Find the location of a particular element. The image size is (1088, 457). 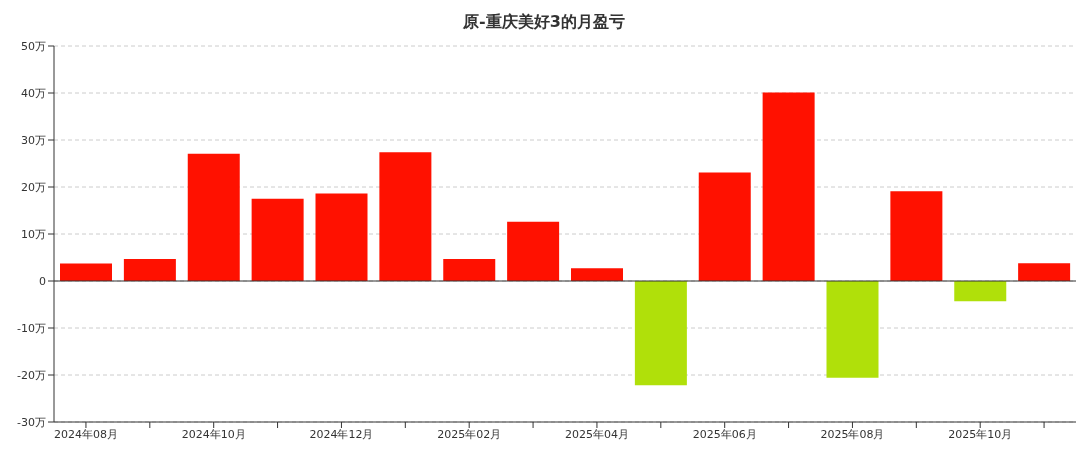

y-tick-label: 50万 is located at coordinates (33, 46).